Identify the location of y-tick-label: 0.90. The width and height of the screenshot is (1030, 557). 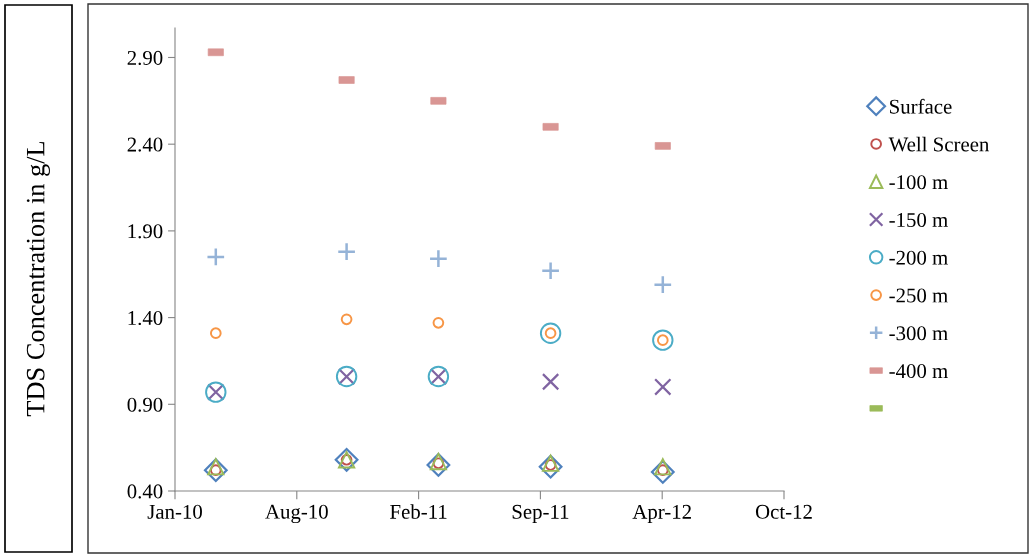
(145, 404).